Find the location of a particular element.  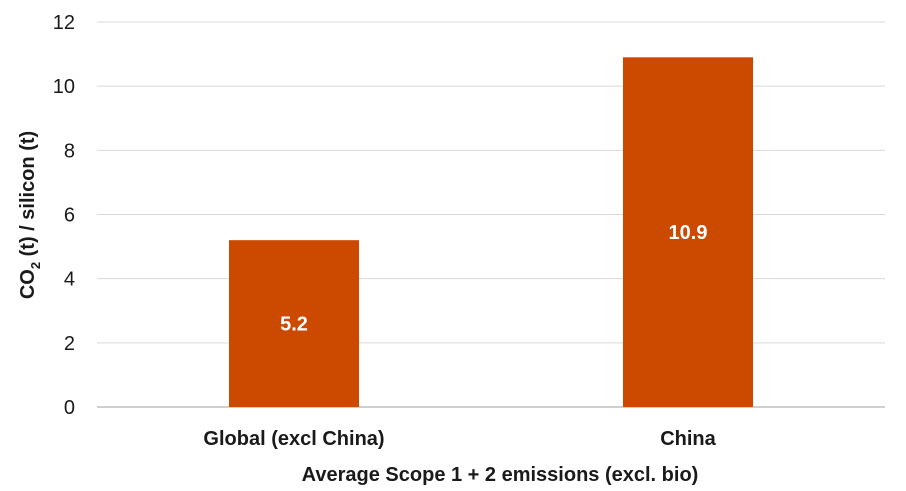

y-axis-title-prefix: CO is located at coordinates (28, 284).